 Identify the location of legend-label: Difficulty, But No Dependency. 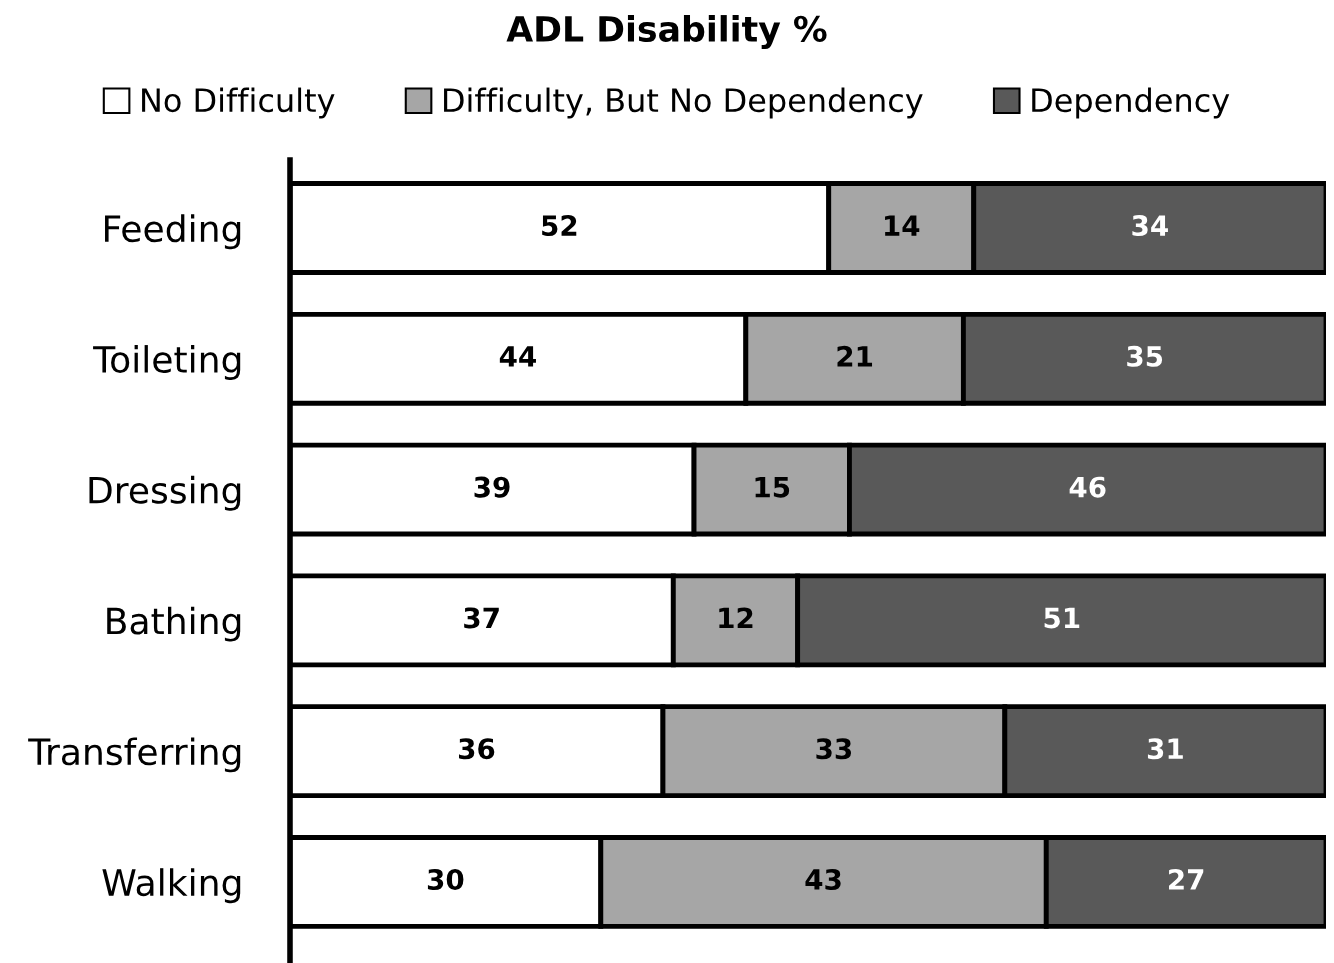
(683, 103).